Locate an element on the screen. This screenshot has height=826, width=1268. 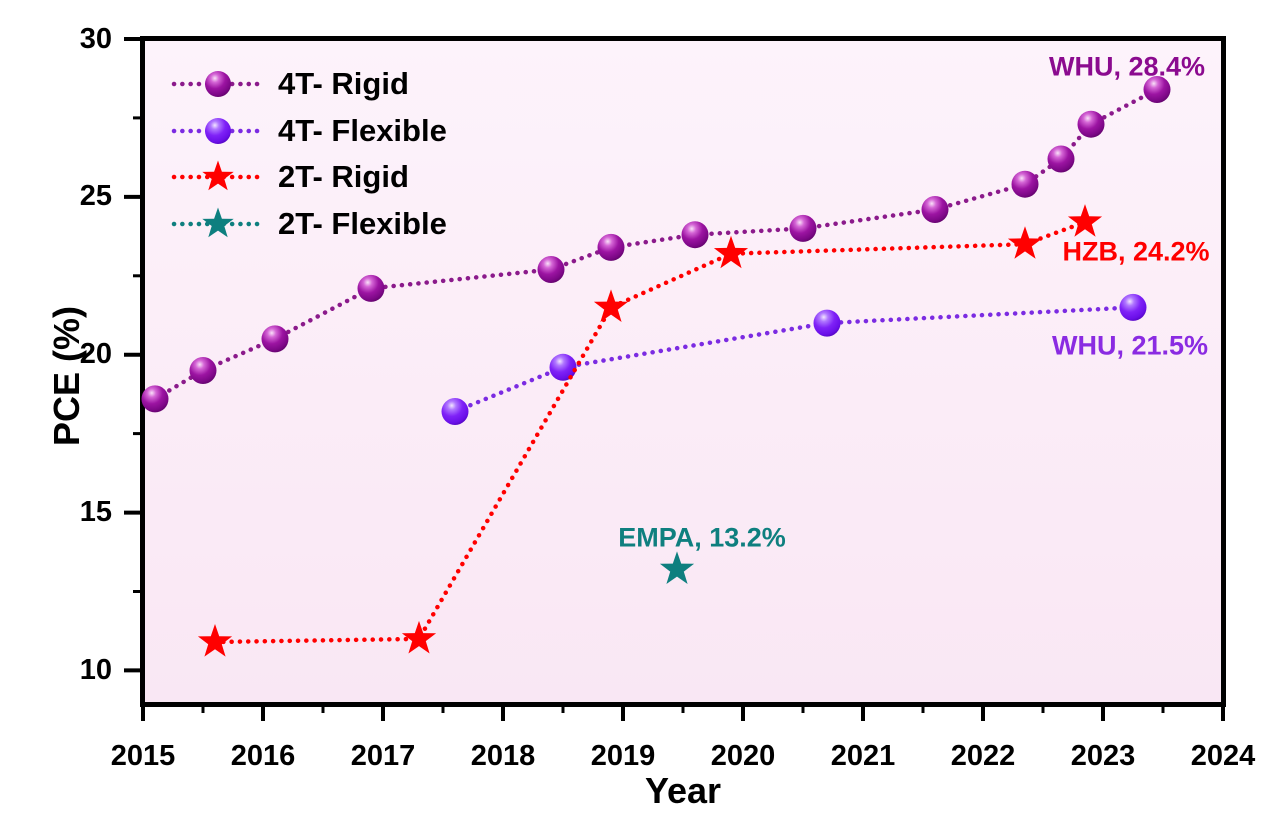
legend-label: 4T- Rigid is located at coordinates (343, 84).